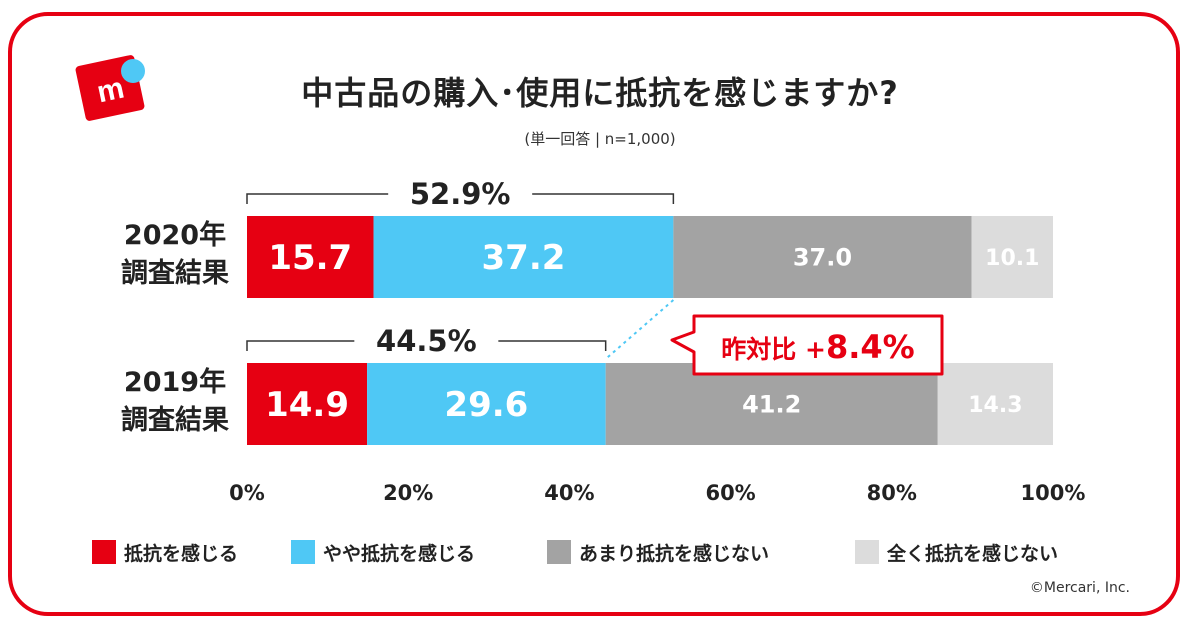 The width and height of the screenshot is (1200, 638). I want to click on data-label: 29.6, so click(486, 405).